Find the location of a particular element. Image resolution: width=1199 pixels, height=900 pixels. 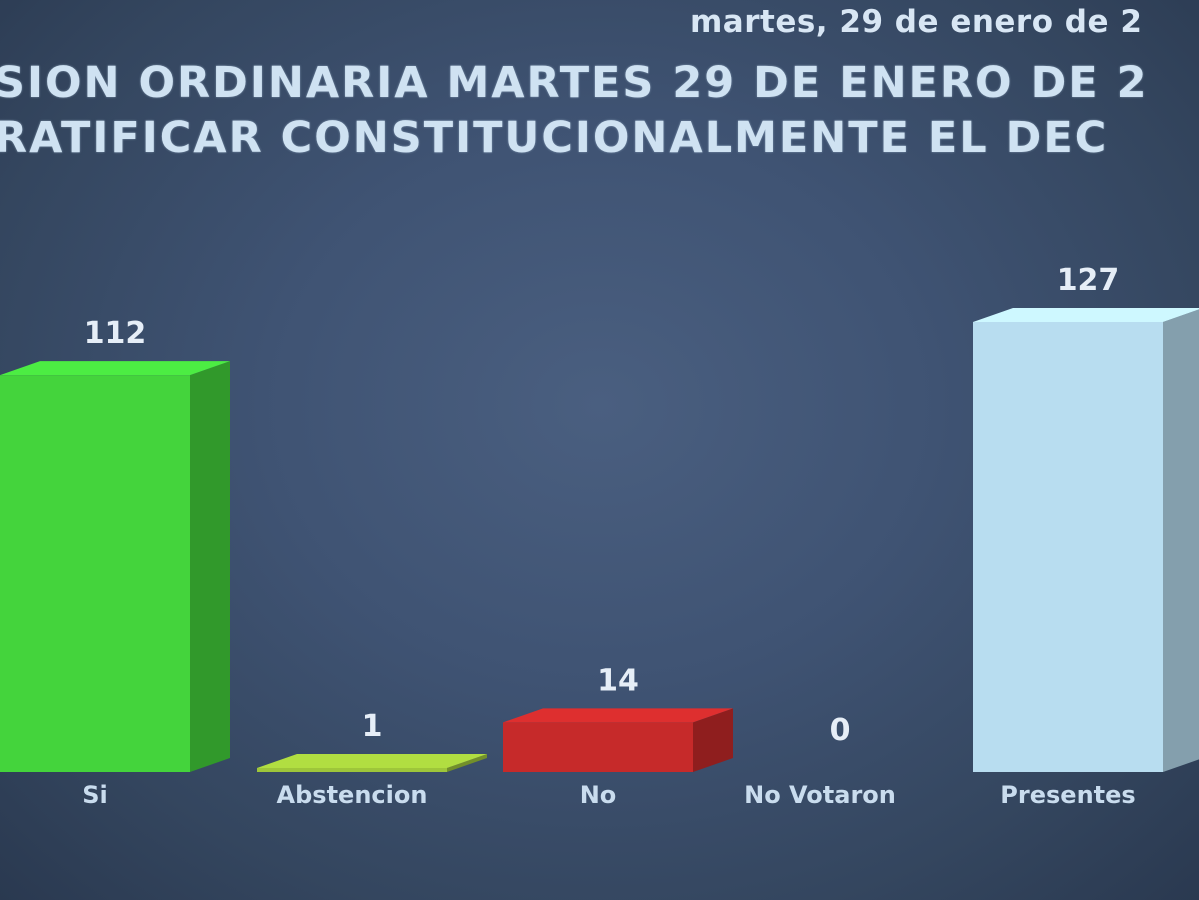

bar-side-abstencion is located at coordinates (467, 763).